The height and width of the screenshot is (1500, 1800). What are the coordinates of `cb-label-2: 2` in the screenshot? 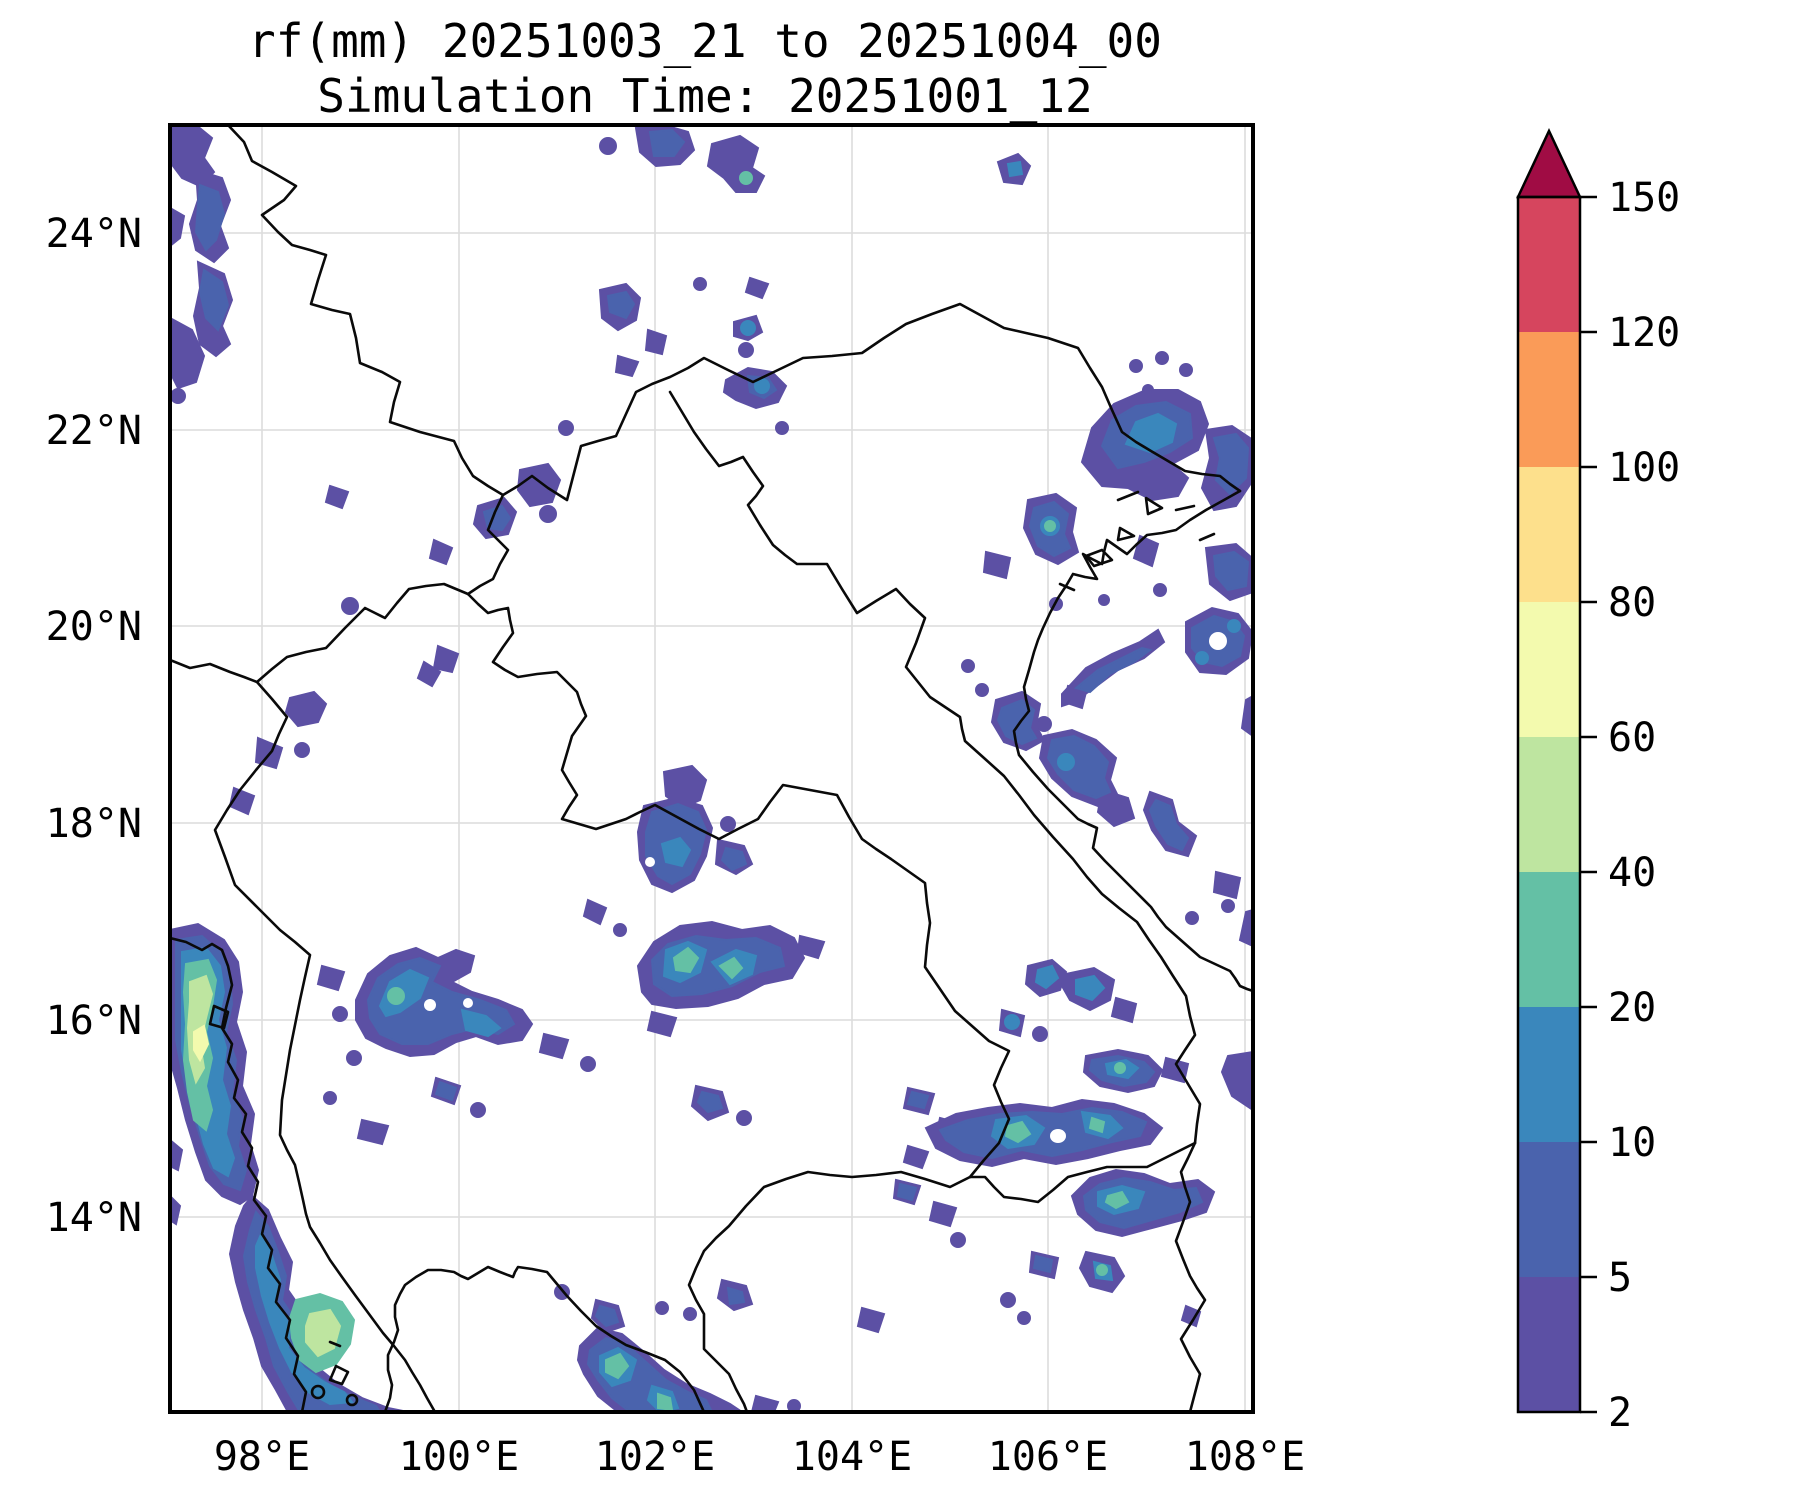 It's located at (1620, 1413).